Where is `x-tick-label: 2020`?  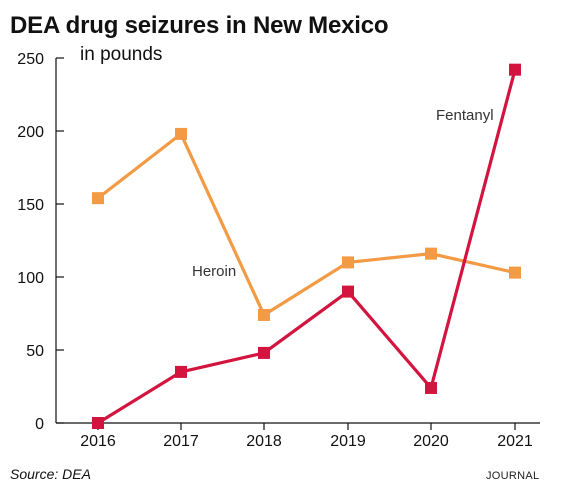 x-tick-label: 2020 is located at coordinates (431, 441).